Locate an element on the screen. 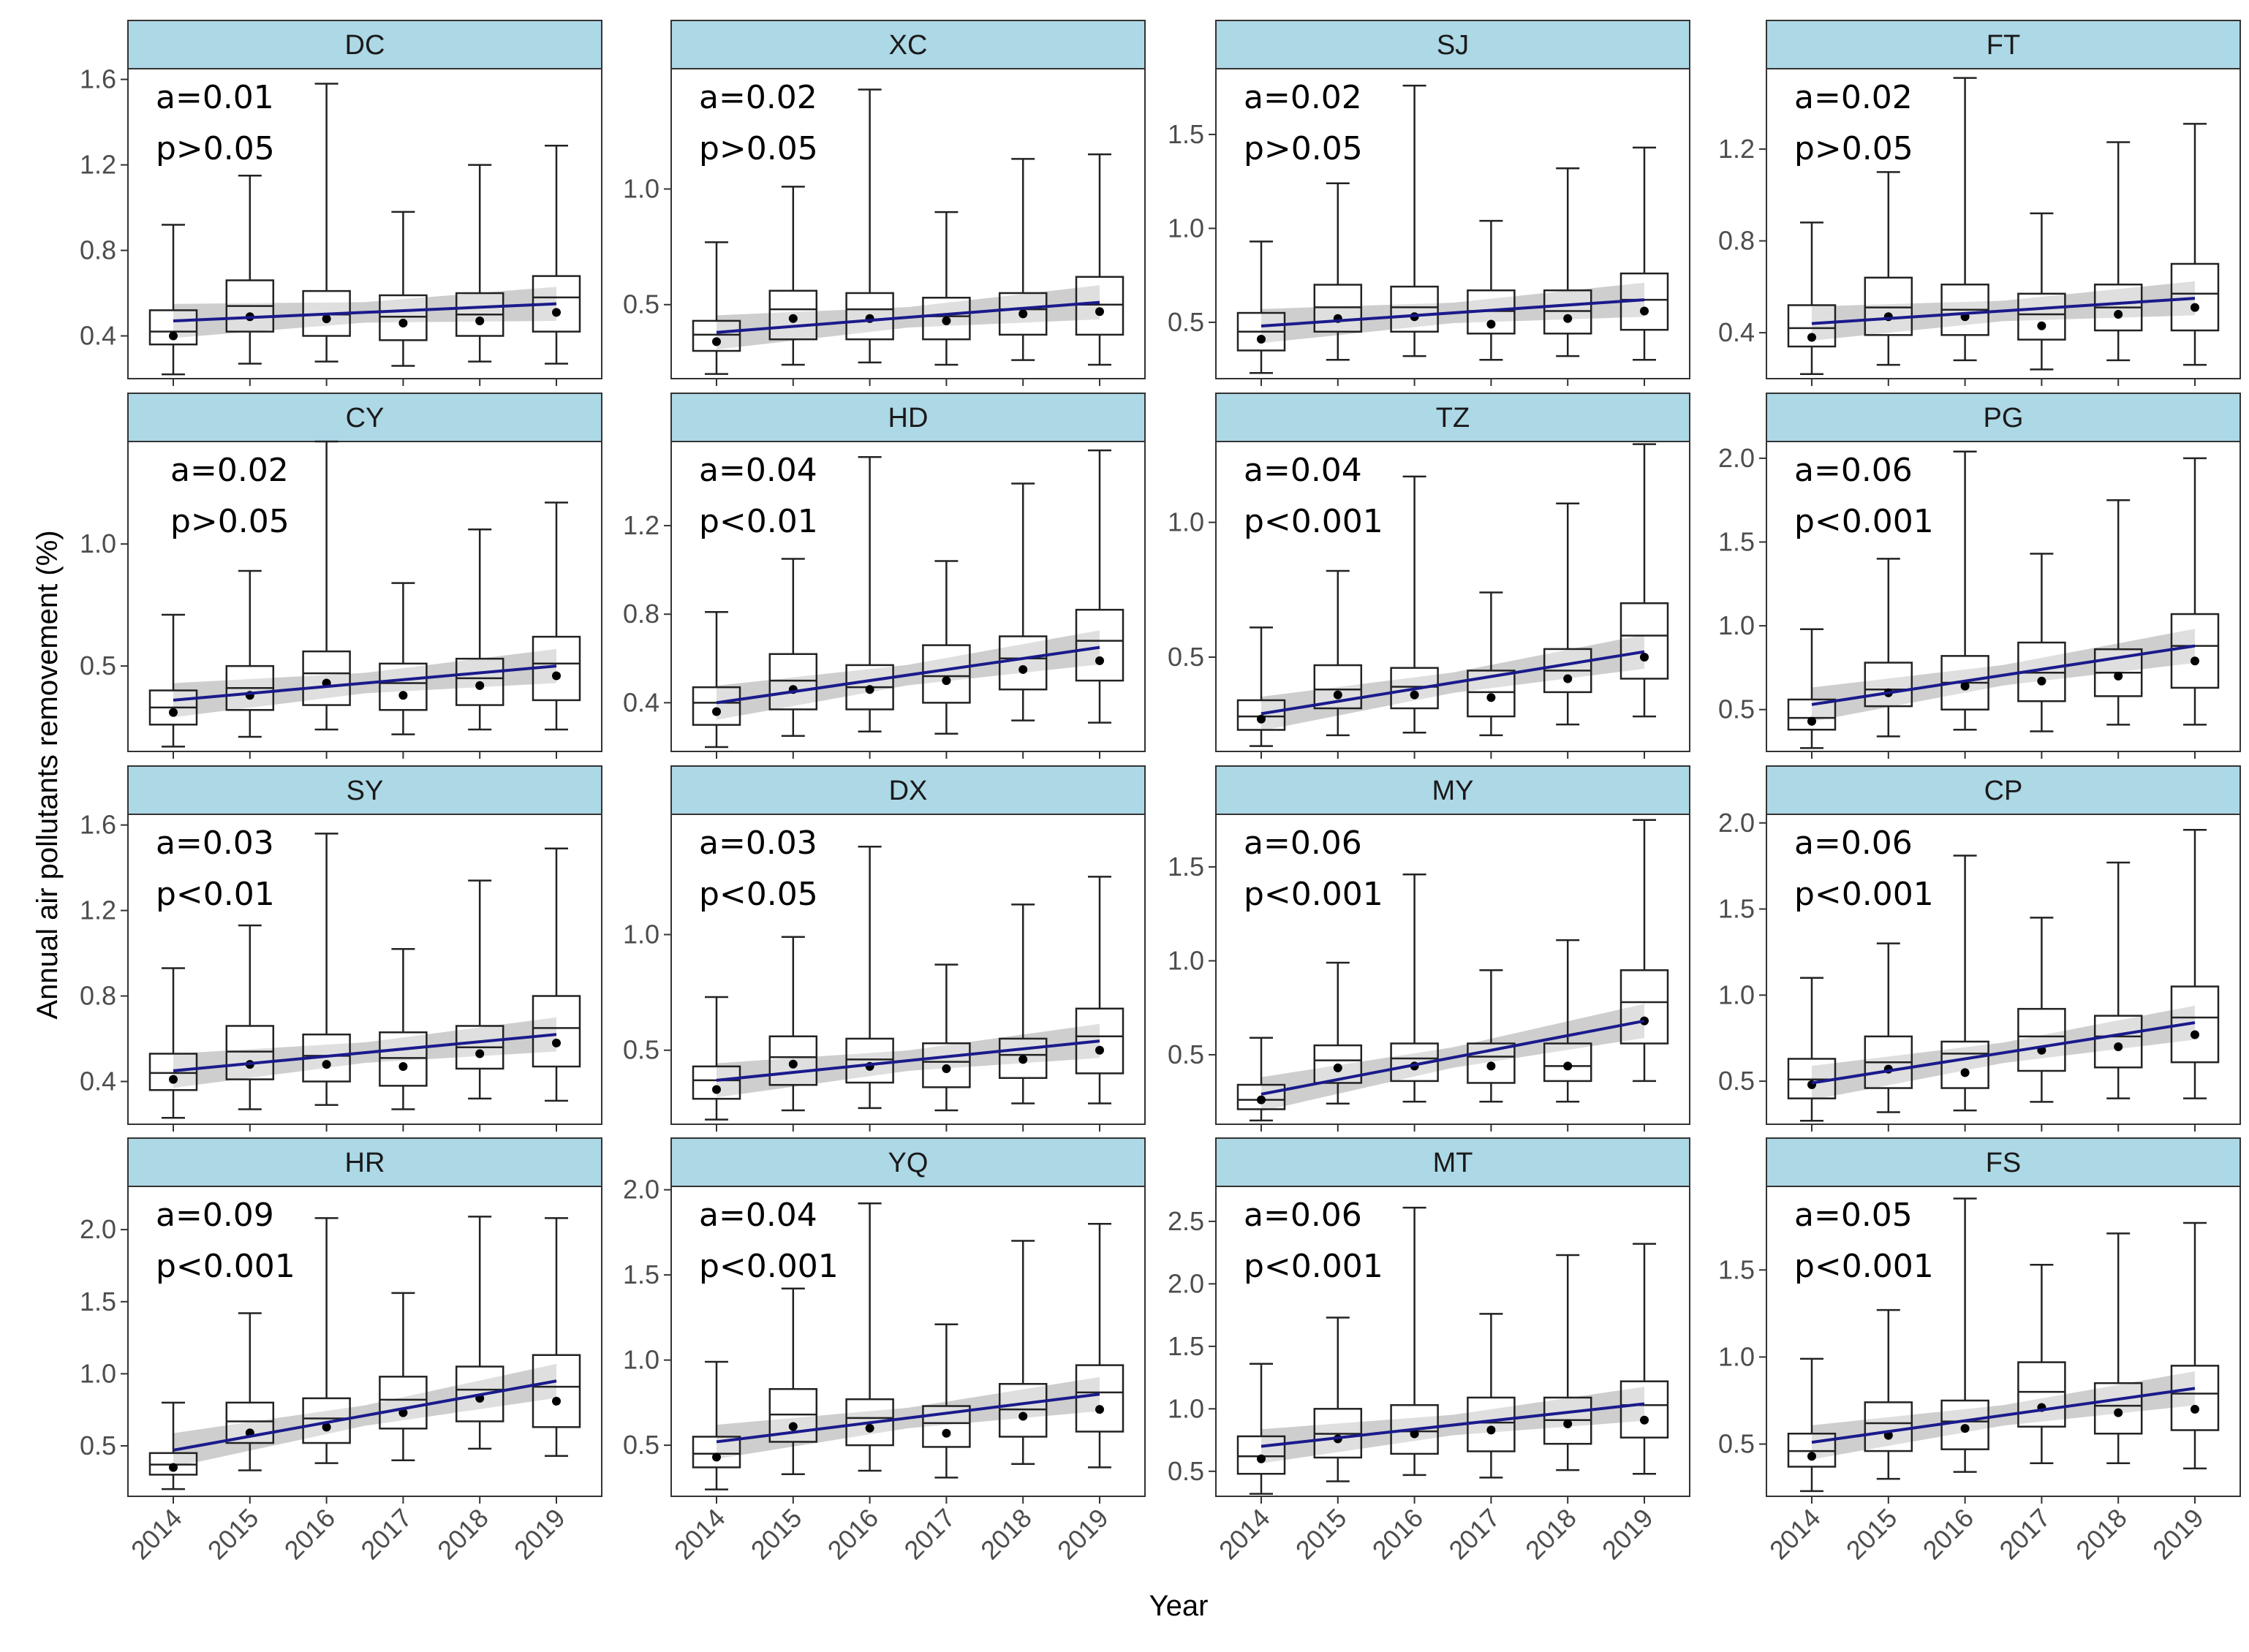  panel-title: YQ is located at coordinates (909, 1163).